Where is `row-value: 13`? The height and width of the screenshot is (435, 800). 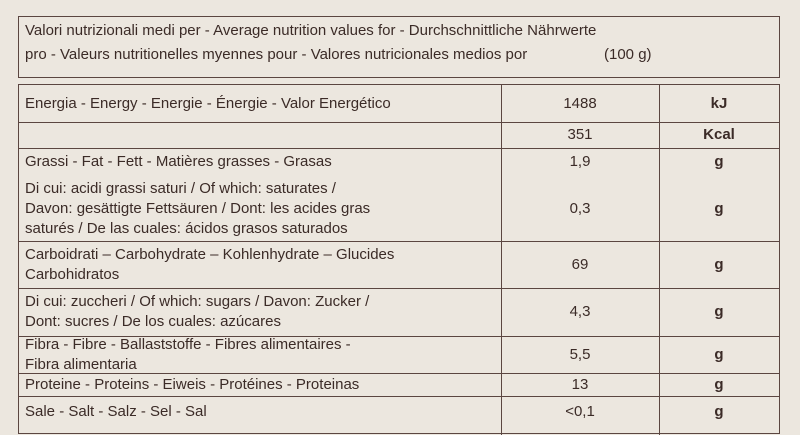 row-value: 13 is located at coordinates (580, 384).